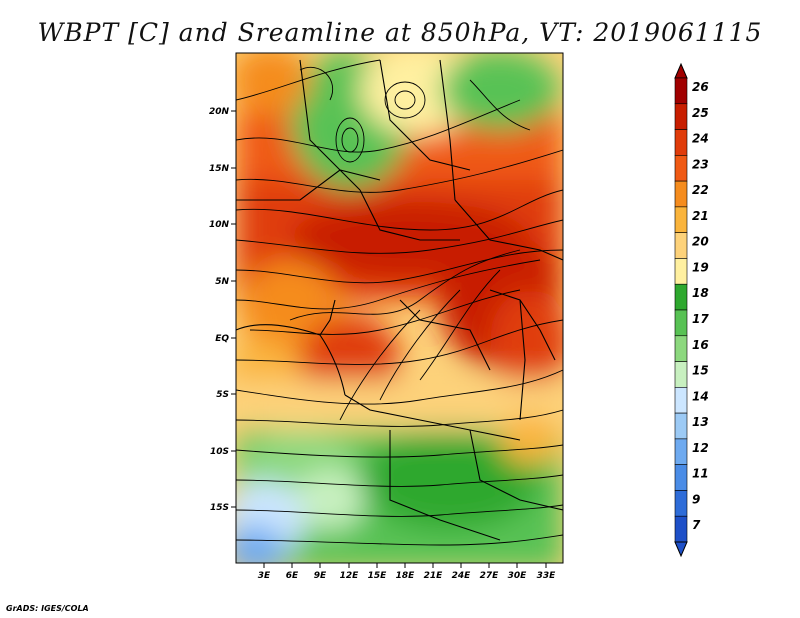 This screenshot has height=618, width=800. I want to click on colorbar-bottom-arrow, so click(681, 549).